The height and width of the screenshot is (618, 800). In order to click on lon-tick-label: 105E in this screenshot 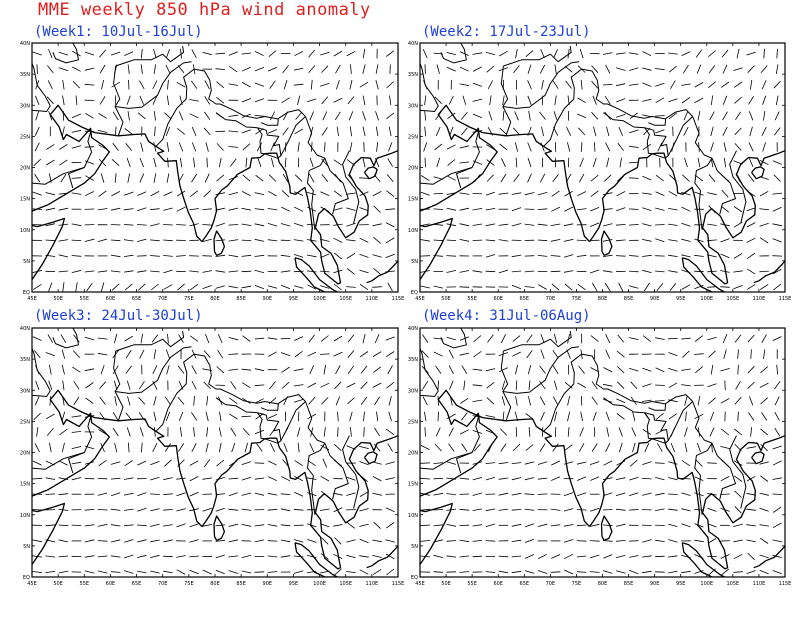, I will do `click(733, 584)`.